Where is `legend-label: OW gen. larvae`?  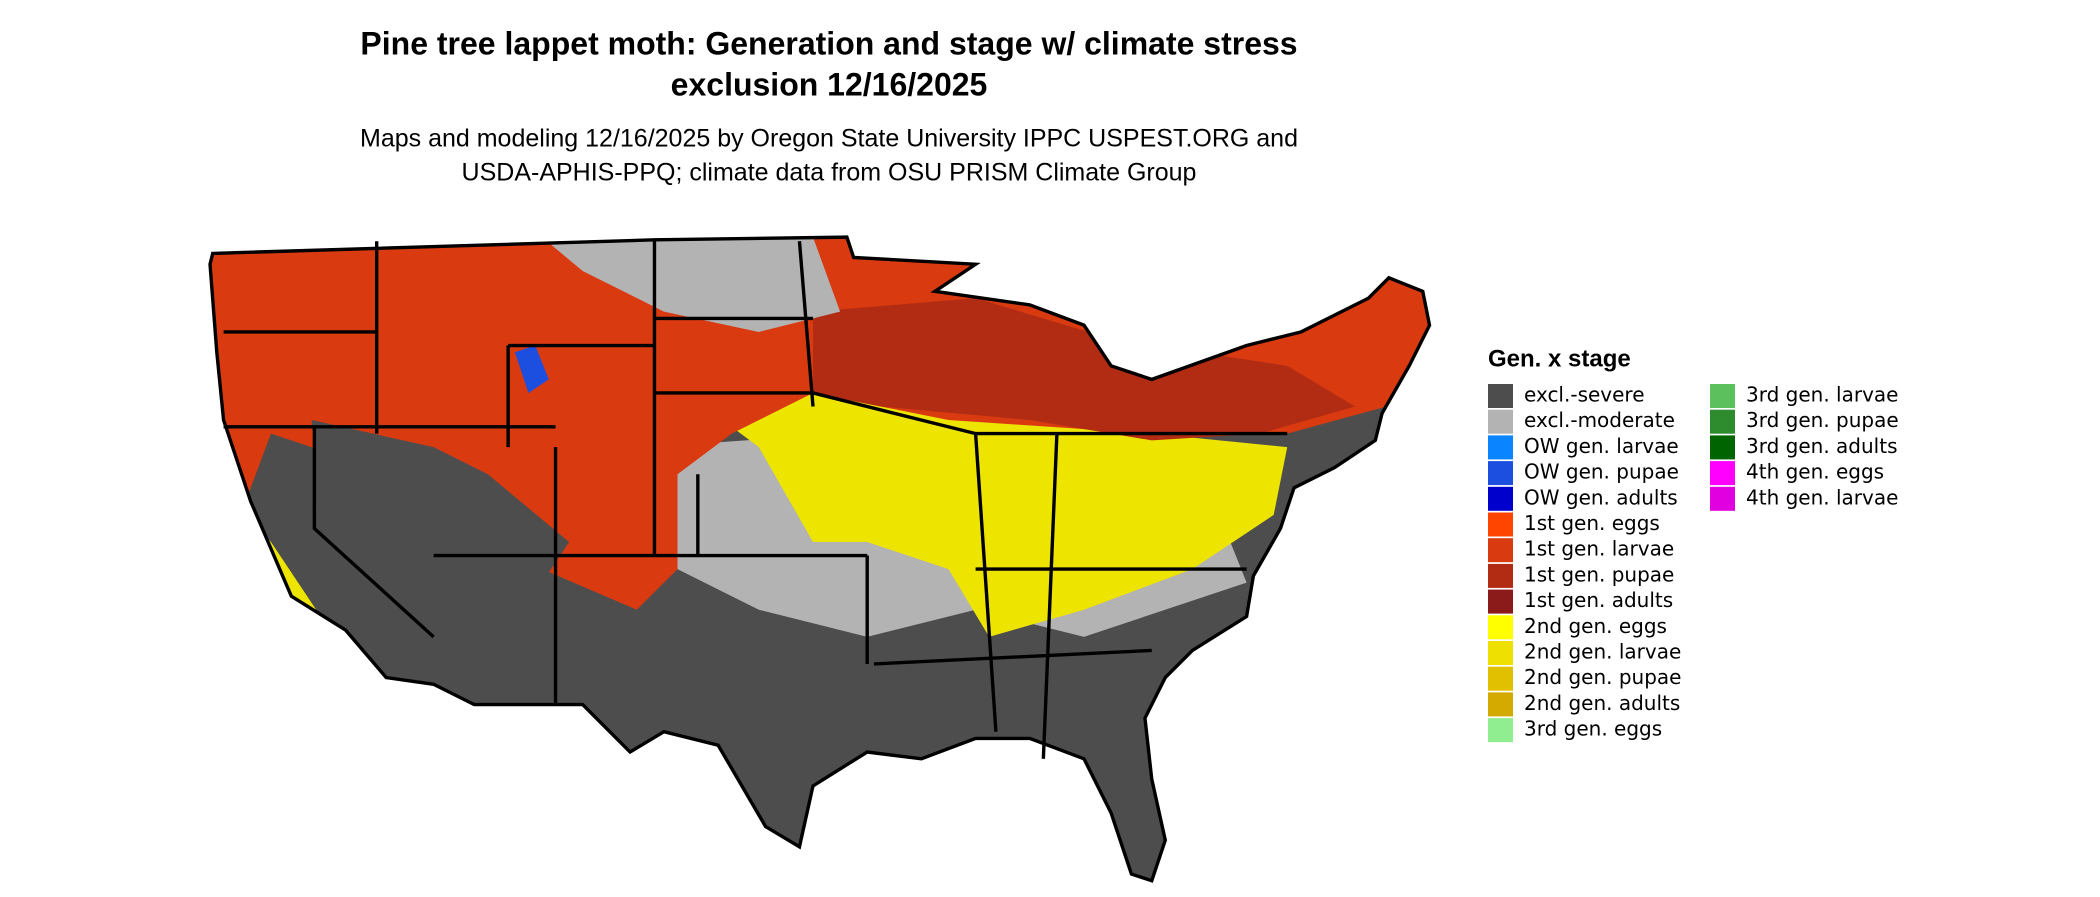 legend-label: OW gen. larvae is located at coordinates (1601, 446).